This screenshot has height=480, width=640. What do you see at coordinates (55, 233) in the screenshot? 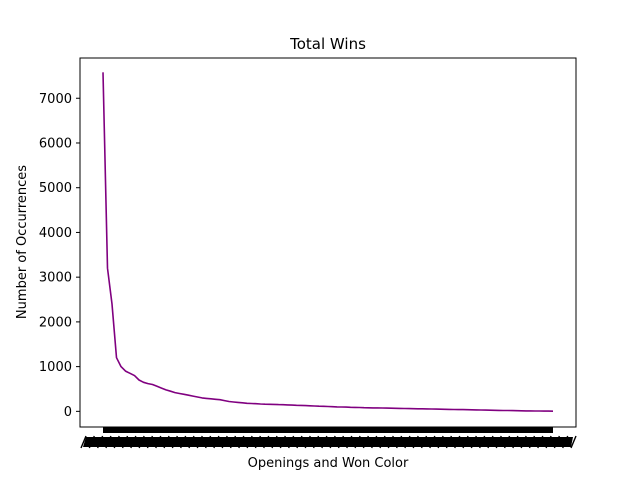
I see `y-tick-label: 4000` at bounding box center [55, 233].